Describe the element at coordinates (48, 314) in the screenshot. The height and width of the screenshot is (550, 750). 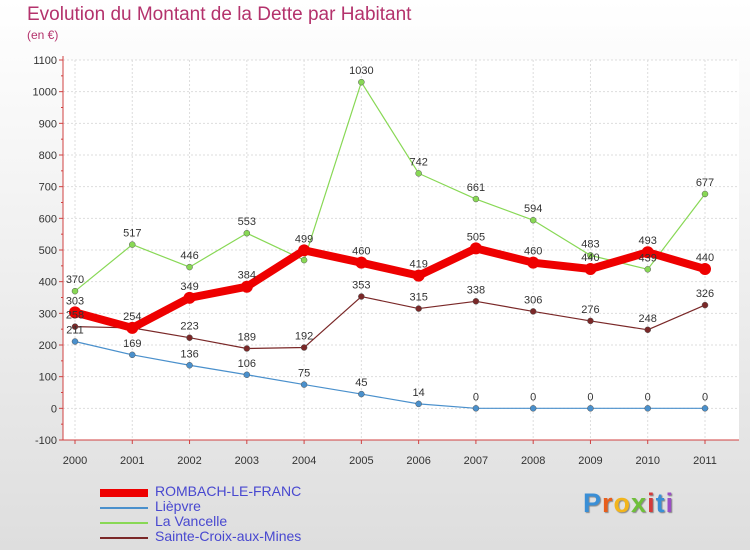
I see `y-tick-label: 300` at that location.